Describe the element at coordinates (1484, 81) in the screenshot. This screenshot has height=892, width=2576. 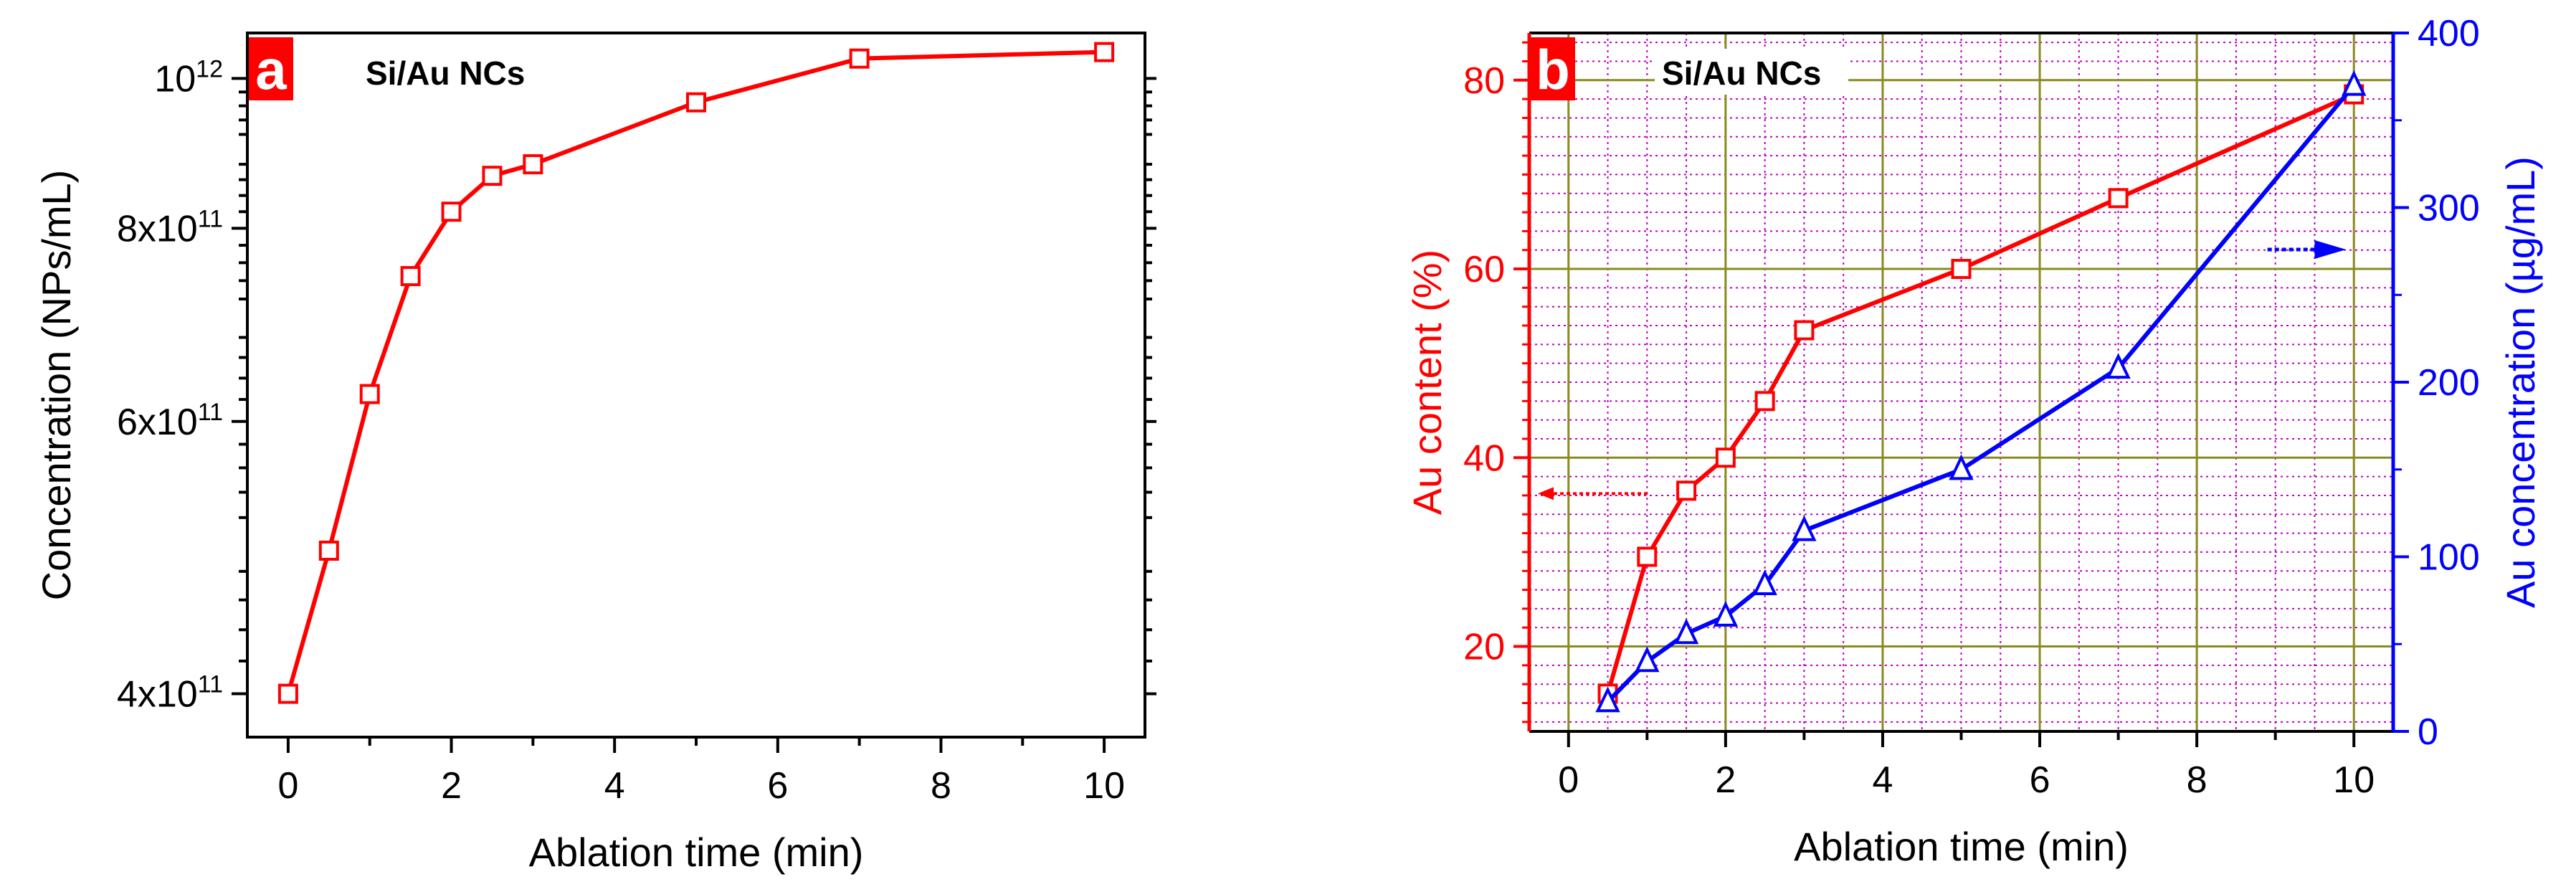
I see `y-left-tick-label: 80` at that location.